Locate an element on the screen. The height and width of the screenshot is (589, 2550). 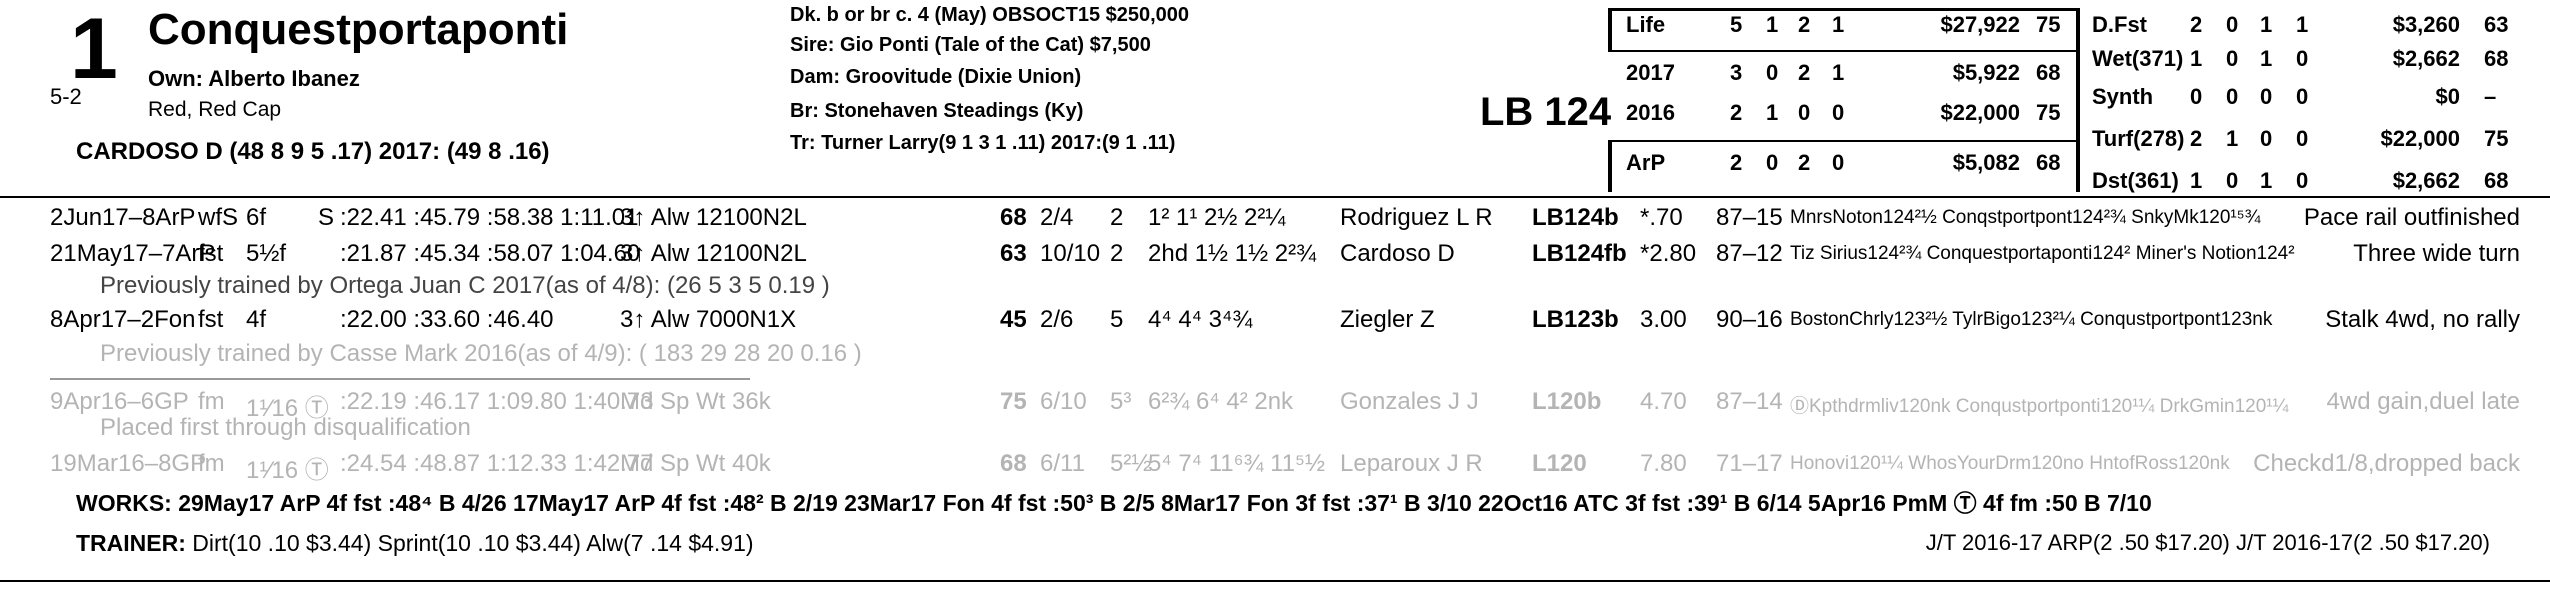
pp-fractions: :24.54 :48.87 1:12.33 1:42.77 is located at coordinates (497, 463).